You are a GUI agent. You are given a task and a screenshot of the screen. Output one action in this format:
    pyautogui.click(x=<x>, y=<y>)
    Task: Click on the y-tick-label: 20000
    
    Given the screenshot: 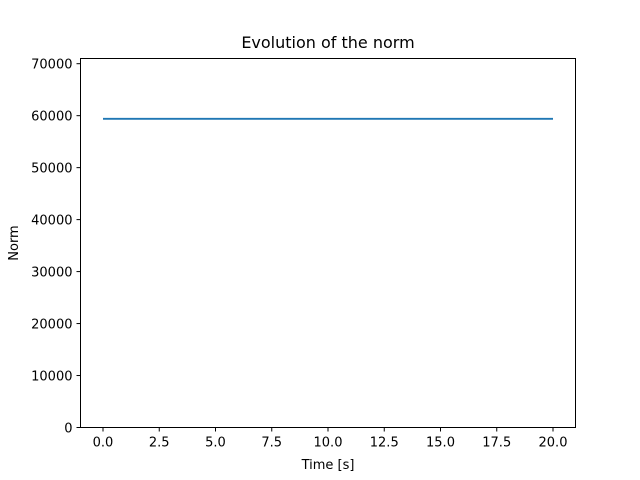 What is the action you would take?
    pyautogui.click(x=51, y=325)
    